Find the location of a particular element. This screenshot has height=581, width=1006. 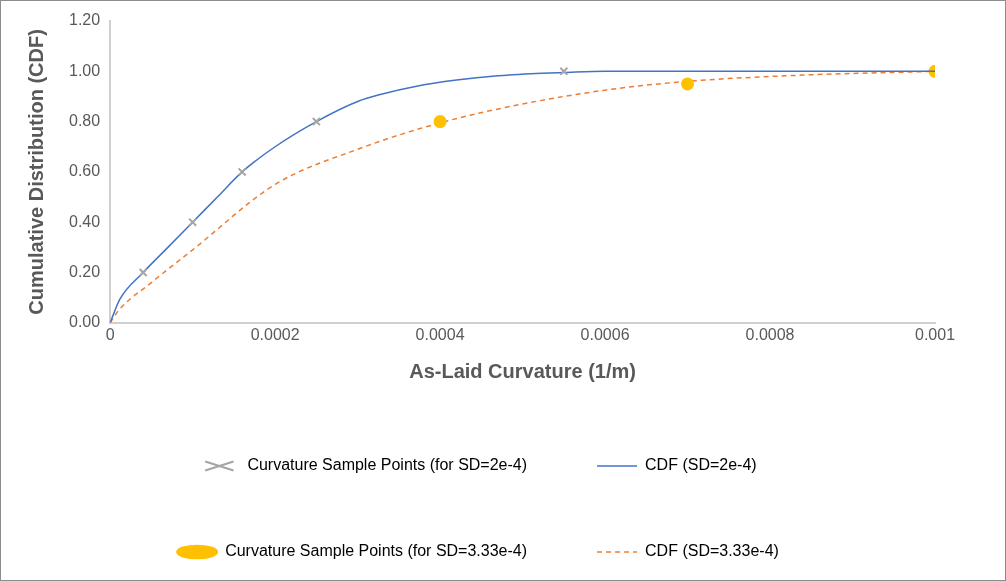

x-tick-label: 0 is located at coordinates (110, 334).